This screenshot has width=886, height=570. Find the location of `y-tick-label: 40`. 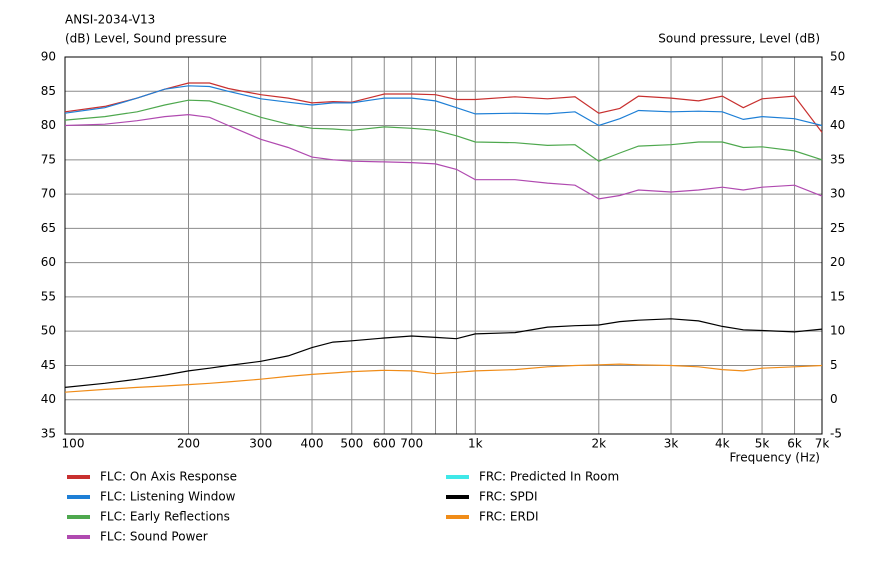

y-tick-label: 40 is located at coordinates (48, 399).